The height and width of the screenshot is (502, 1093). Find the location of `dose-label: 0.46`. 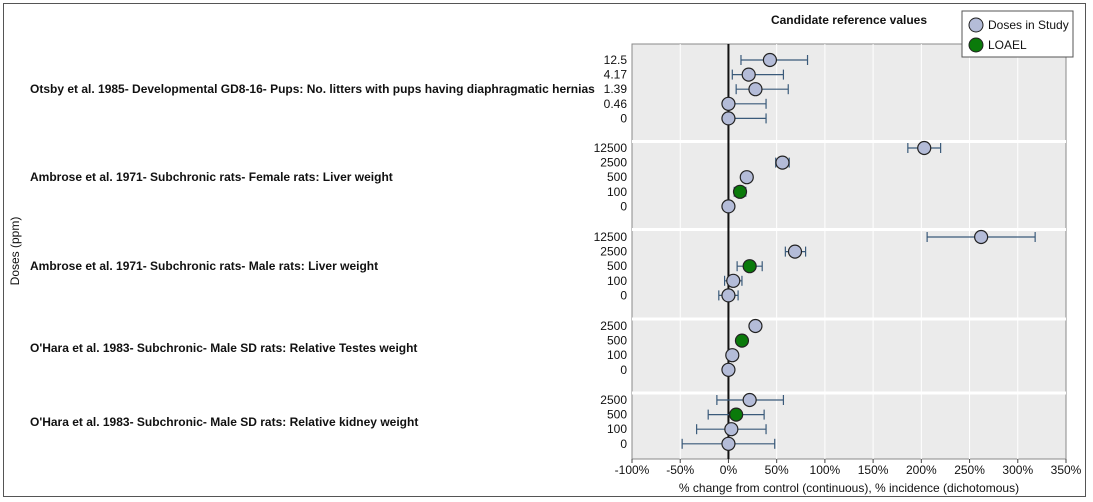

dose-label: 0.46 is located at coordinates (616, 104).